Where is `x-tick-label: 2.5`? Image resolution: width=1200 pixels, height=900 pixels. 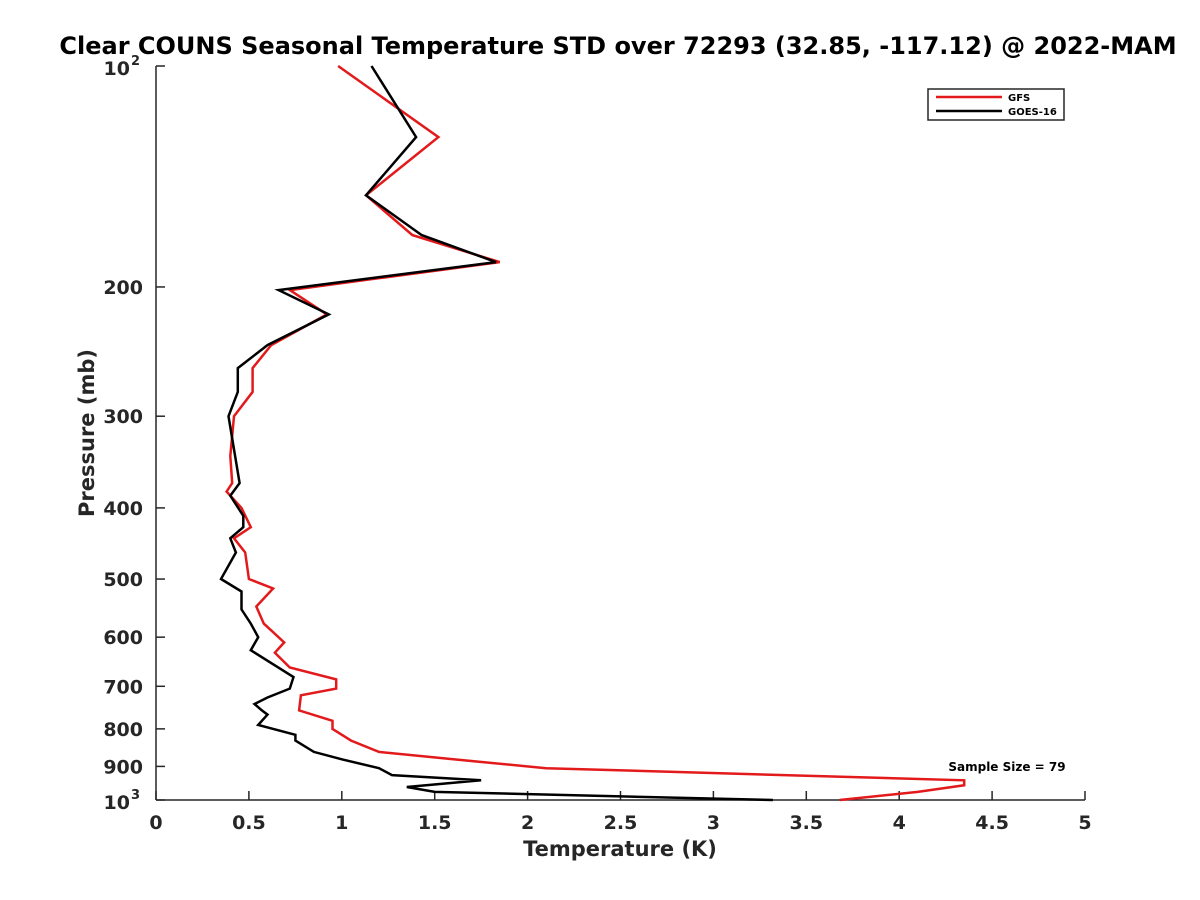
x-tick-label: 2.5 is located at coordinates (621, 823).